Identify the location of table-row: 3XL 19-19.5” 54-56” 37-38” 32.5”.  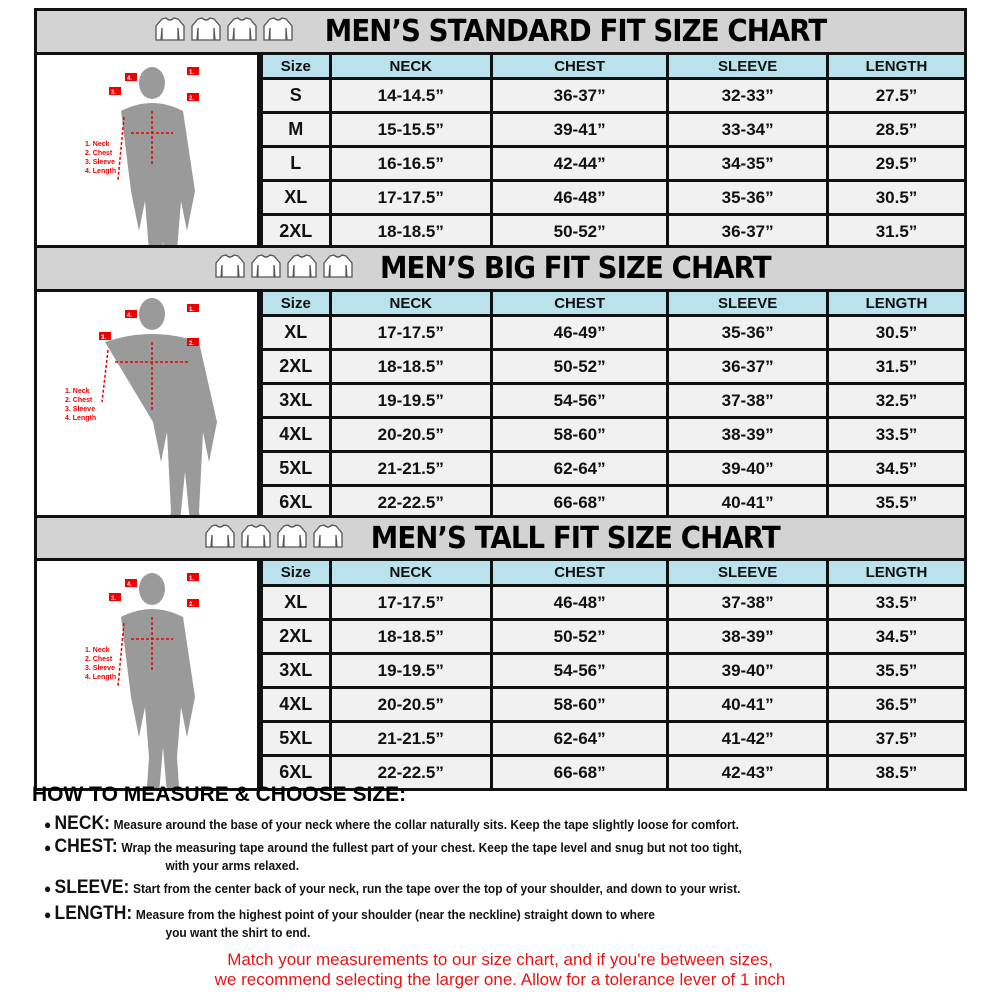
(613, 400).